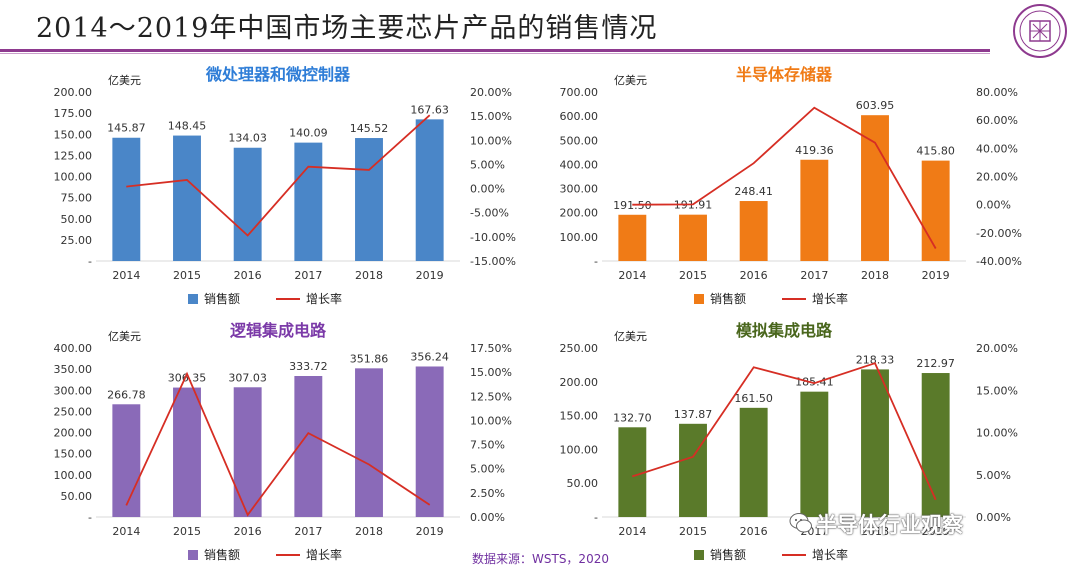  I want to click on bar-value-label: 145.87, so click(126, 128).